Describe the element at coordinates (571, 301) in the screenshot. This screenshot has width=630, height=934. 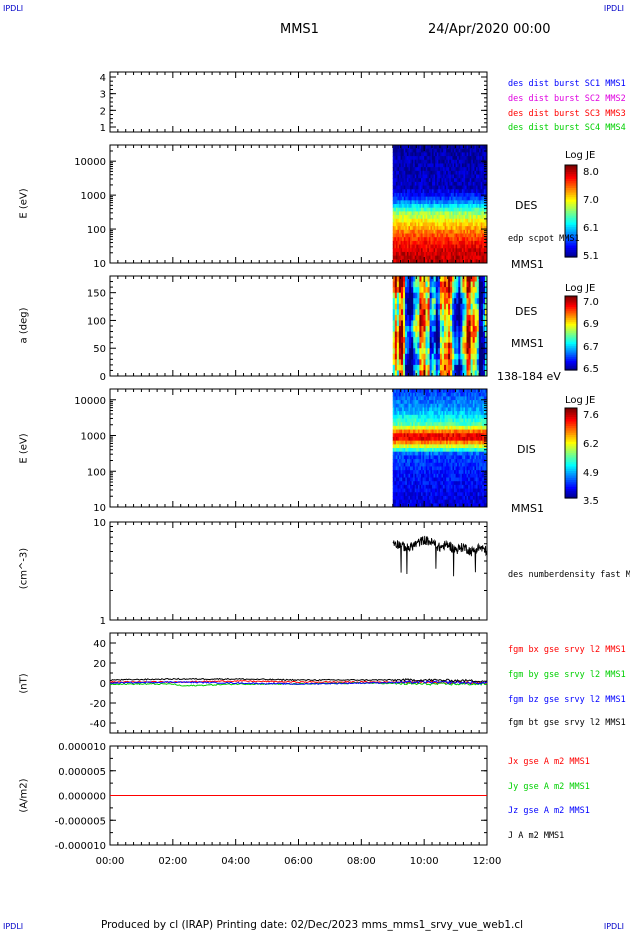
I see `p3-colorbar-cell` at that location.